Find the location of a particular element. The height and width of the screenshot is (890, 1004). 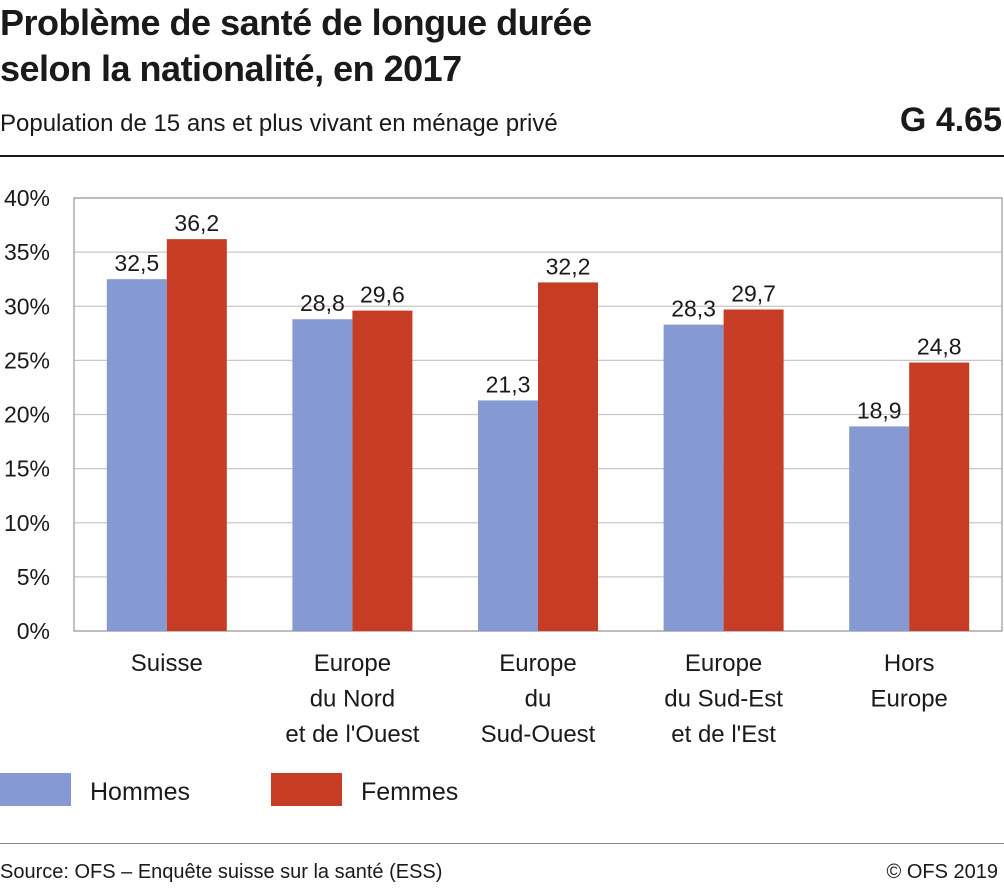

y-tick-label: 5% is located at coordinates (33, 577).